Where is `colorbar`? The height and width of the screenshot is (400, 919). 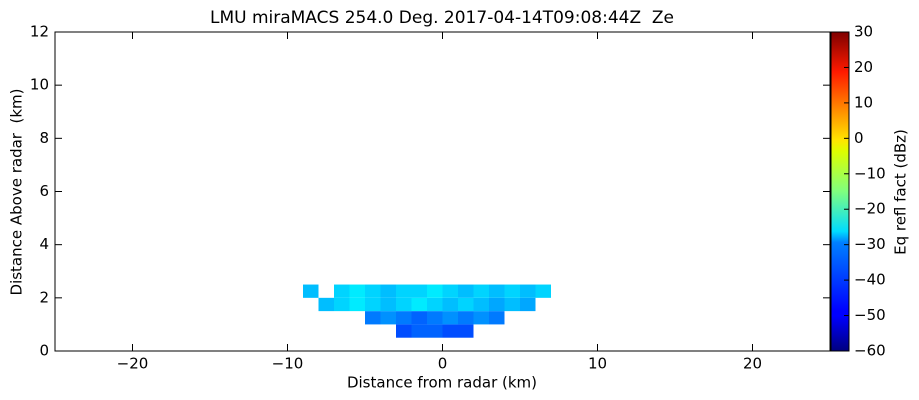
colorbar is located at coordinates (840, 191).